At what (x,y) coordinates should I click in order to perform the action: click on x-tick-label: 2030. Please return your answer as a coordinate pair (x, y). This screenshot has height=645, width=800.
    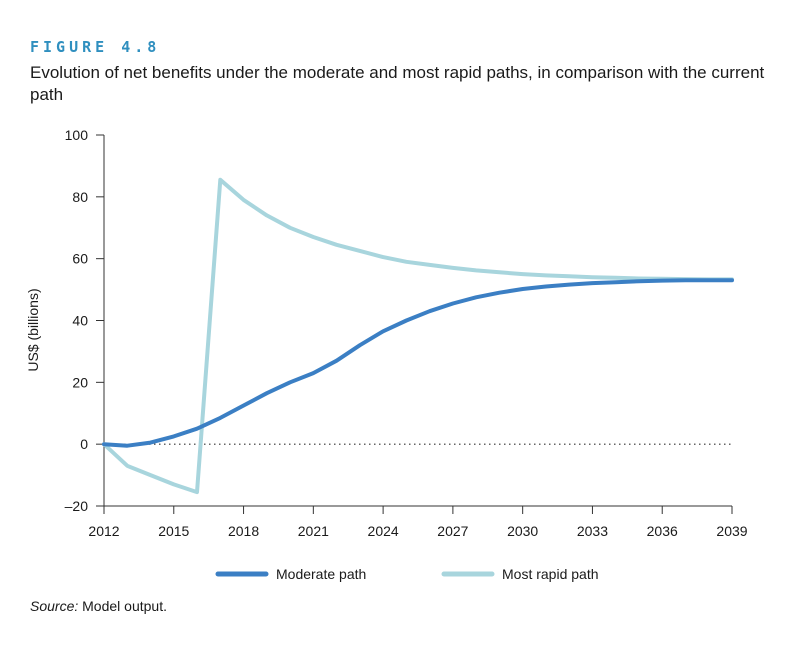
    Looking at the image, I should click on (522, 531).